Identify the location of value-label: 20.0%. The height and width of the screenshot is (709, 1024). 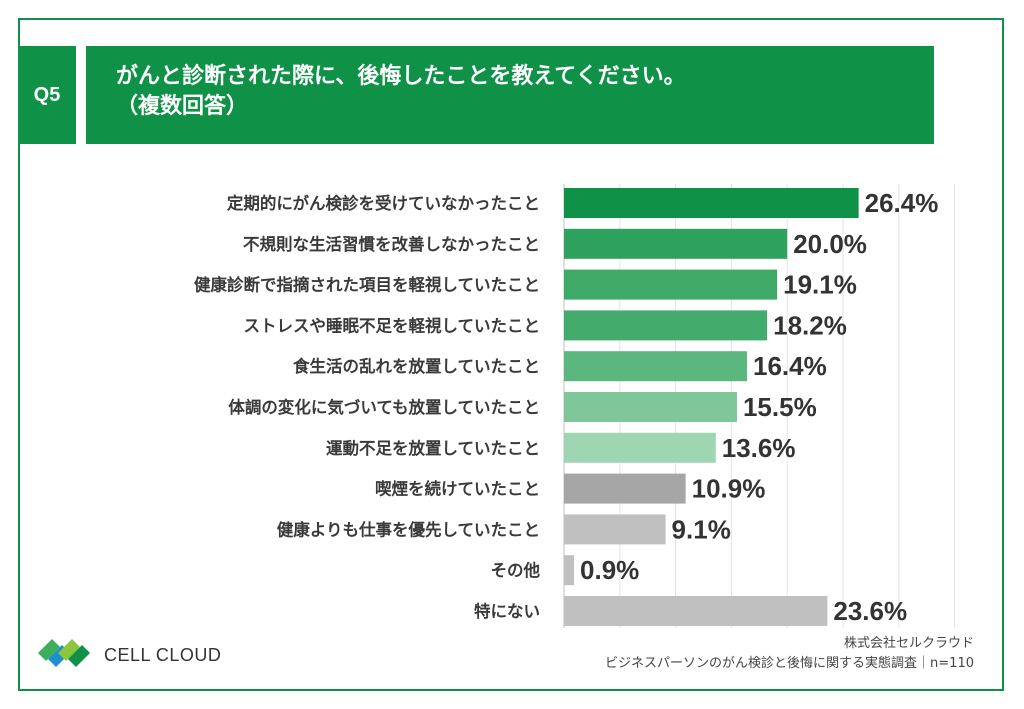
(830, 244).